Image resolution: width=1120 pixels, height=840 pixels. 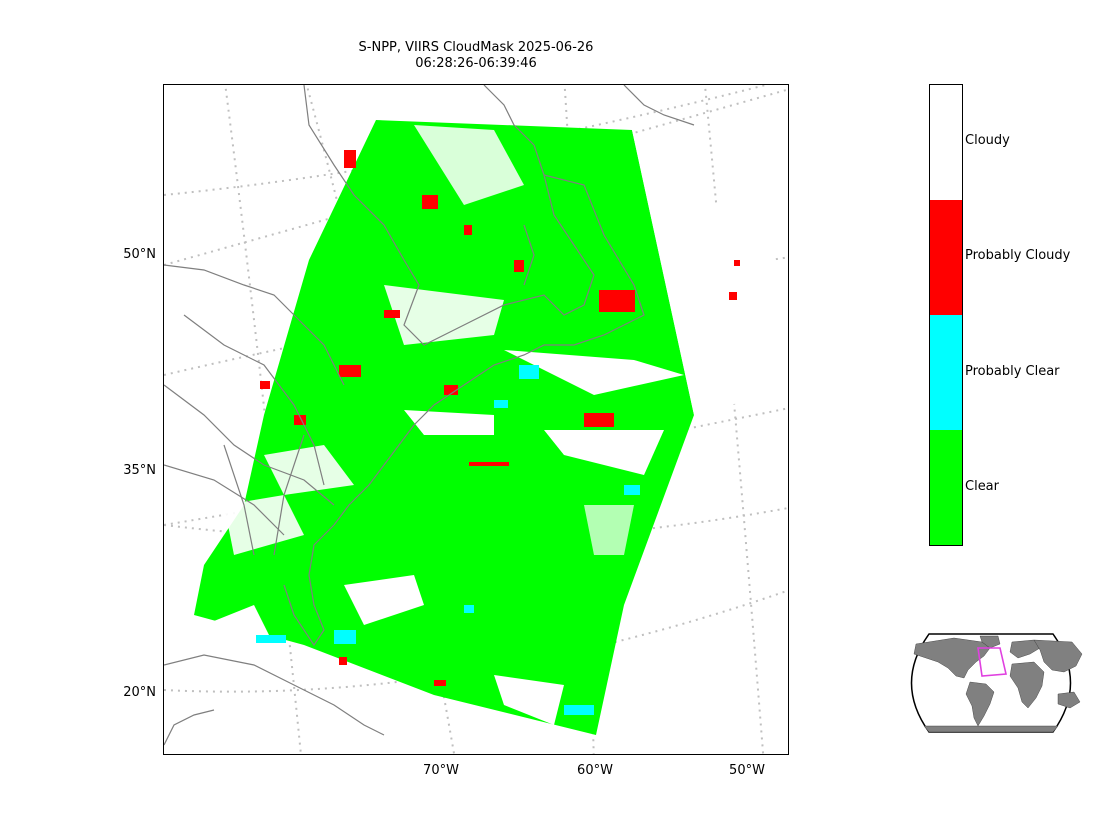 I want to click on title-line-2: 06:28:26-06:39:46, so click(x=476, y=63).